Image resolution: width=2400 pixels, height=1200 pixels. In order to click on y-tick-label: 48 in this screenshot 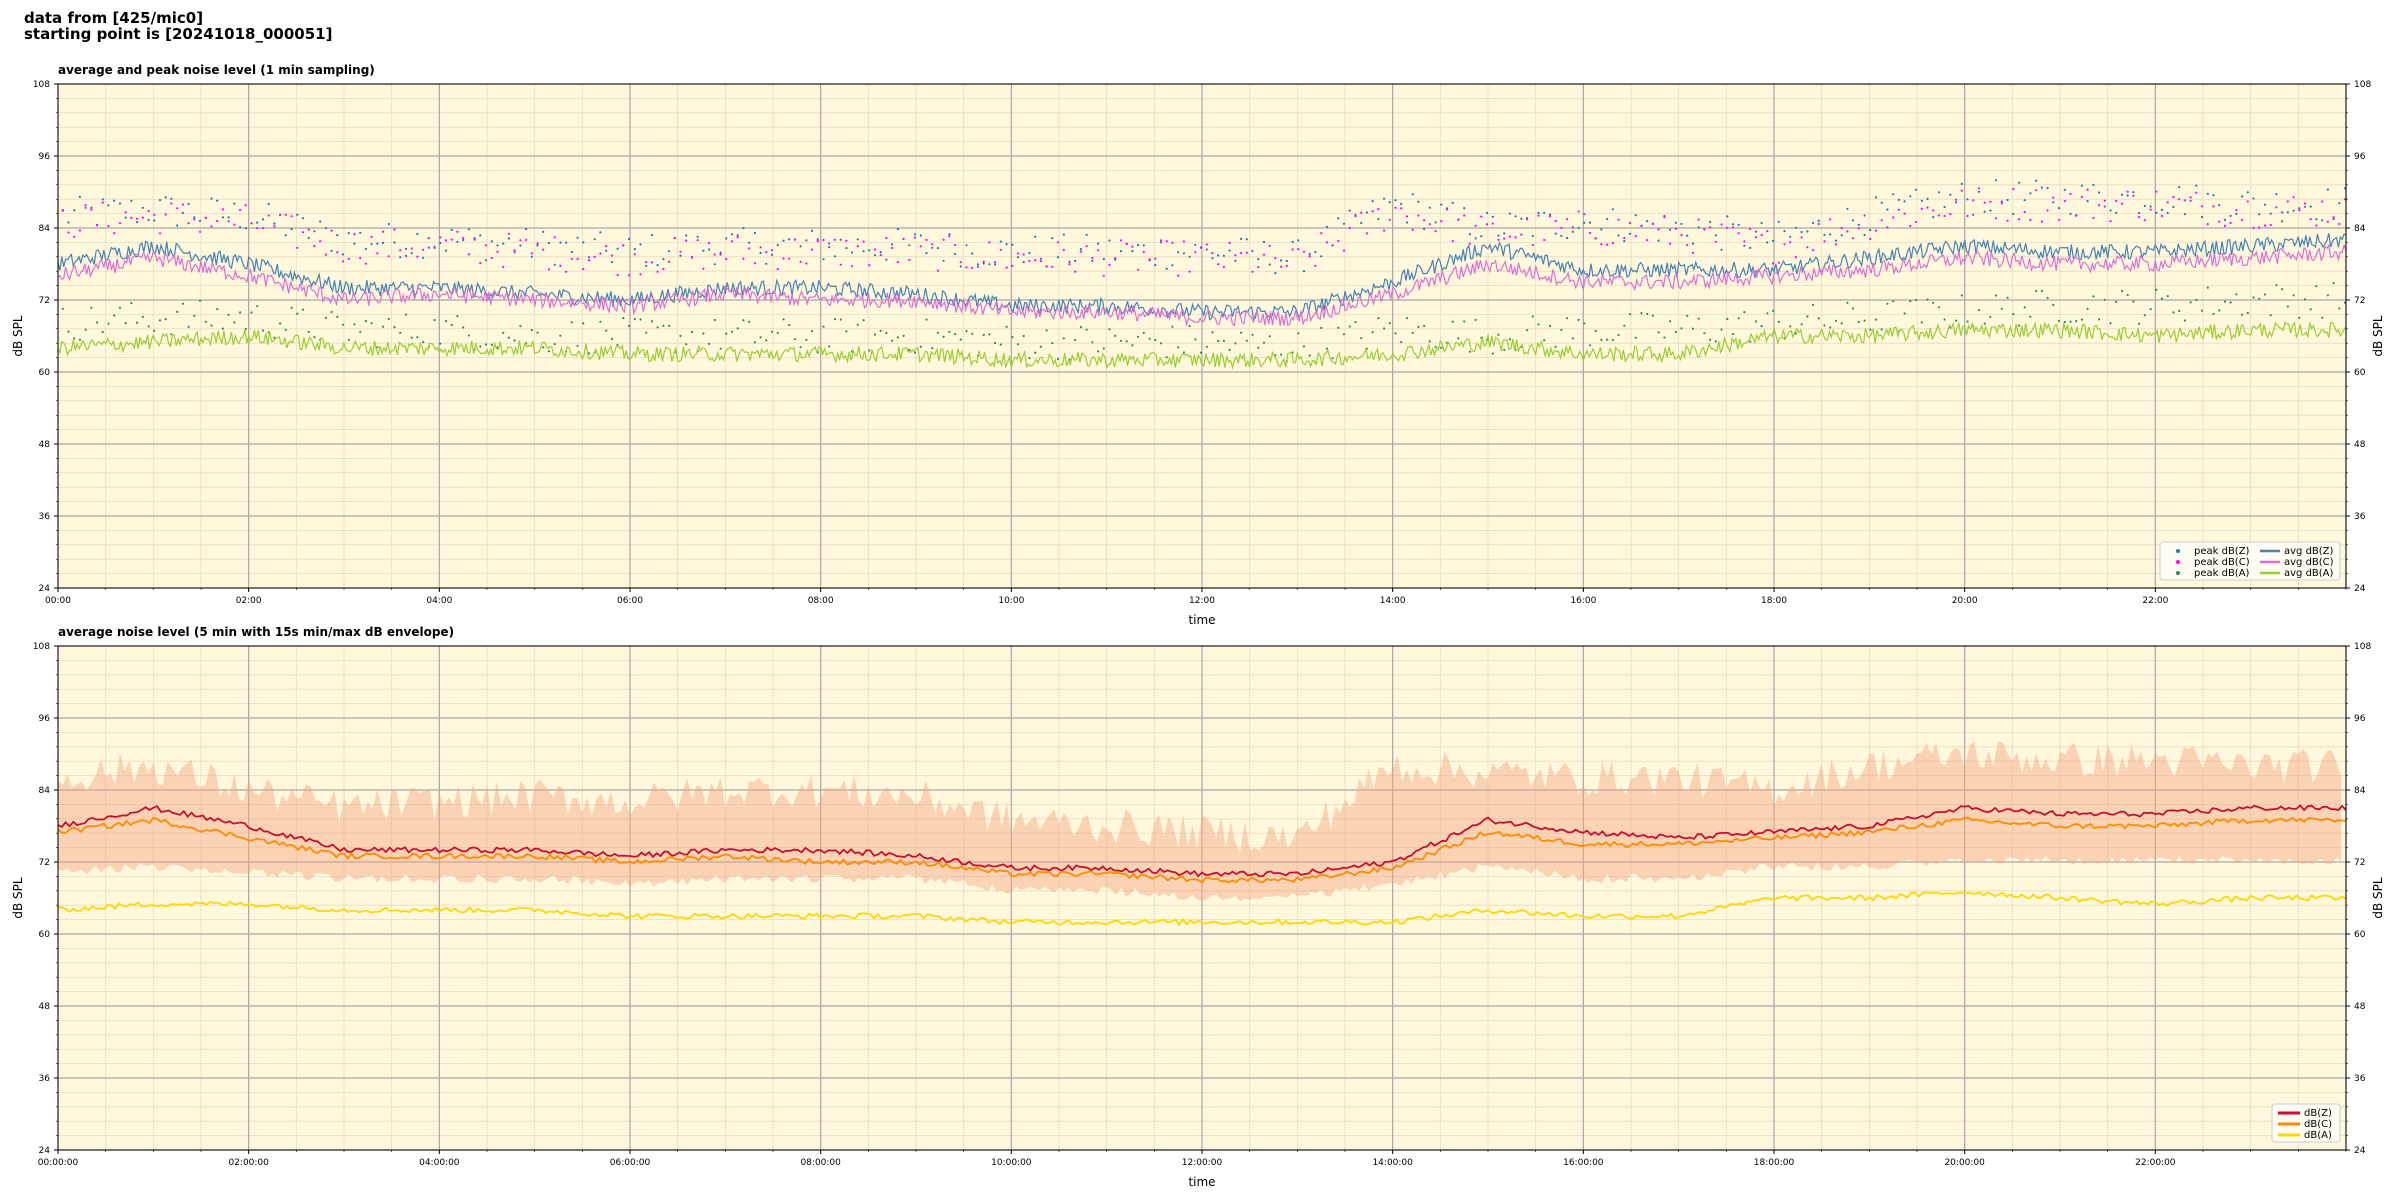, I will do `click(45, 445)`.